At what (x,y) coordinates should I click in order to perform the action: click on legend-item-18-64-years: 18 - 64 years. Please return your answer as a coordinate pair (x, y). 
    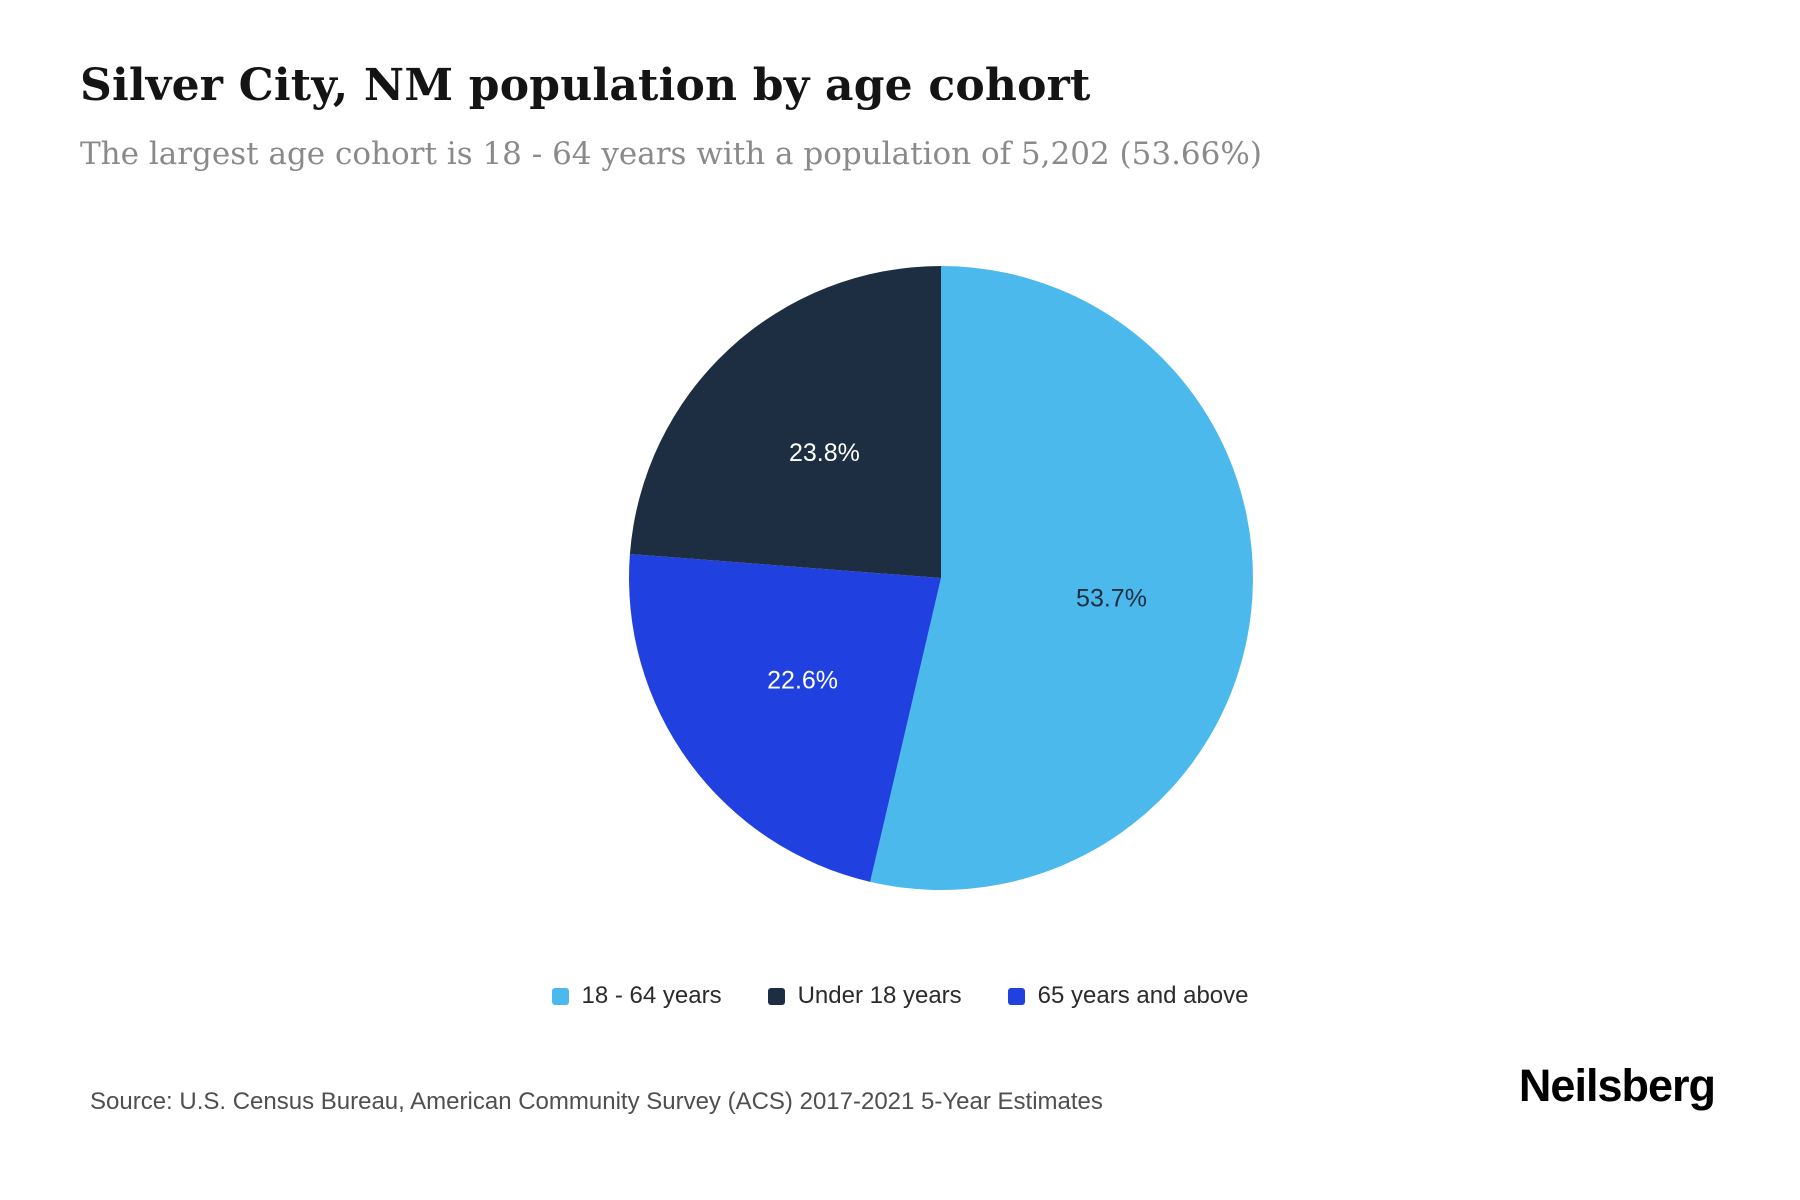
    Looking at the image, I should click on (636, 996).